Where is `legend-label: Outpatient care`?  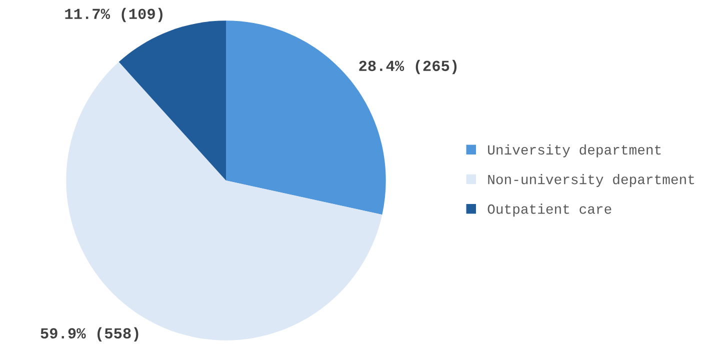 legend-label: Outpatient care is located at coordinates (550, 210).